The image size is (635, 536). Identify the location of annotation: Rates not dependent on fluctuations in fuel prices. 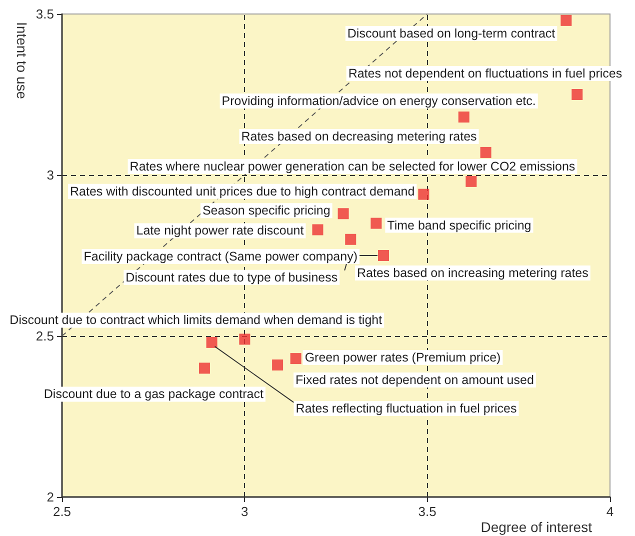
(485, 73).